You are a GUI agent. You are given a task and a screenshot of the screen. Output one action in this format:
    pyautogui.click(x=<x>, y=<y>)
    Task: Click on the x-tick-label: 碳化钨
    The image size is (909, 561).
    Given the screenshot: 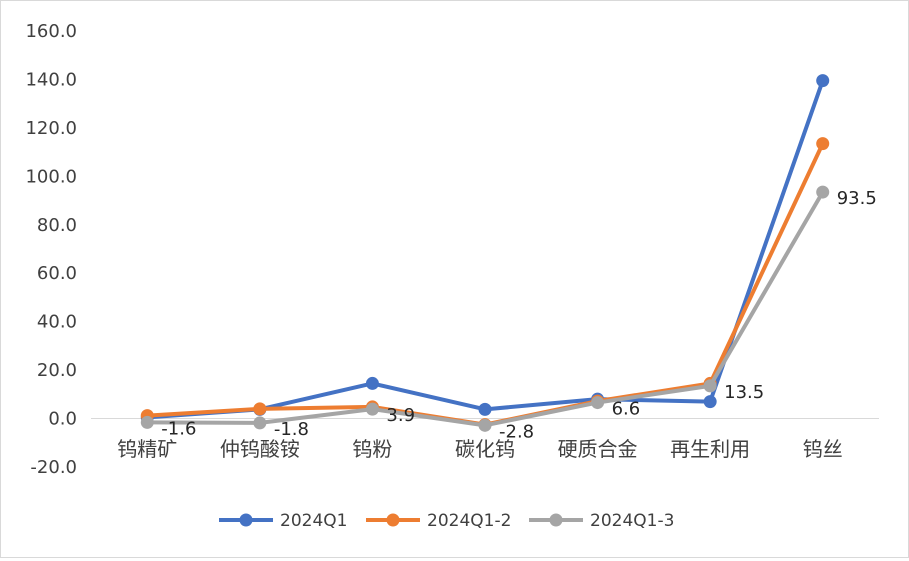 What is the action you would take?
    pyautogui.click(x=485, y=449)
    